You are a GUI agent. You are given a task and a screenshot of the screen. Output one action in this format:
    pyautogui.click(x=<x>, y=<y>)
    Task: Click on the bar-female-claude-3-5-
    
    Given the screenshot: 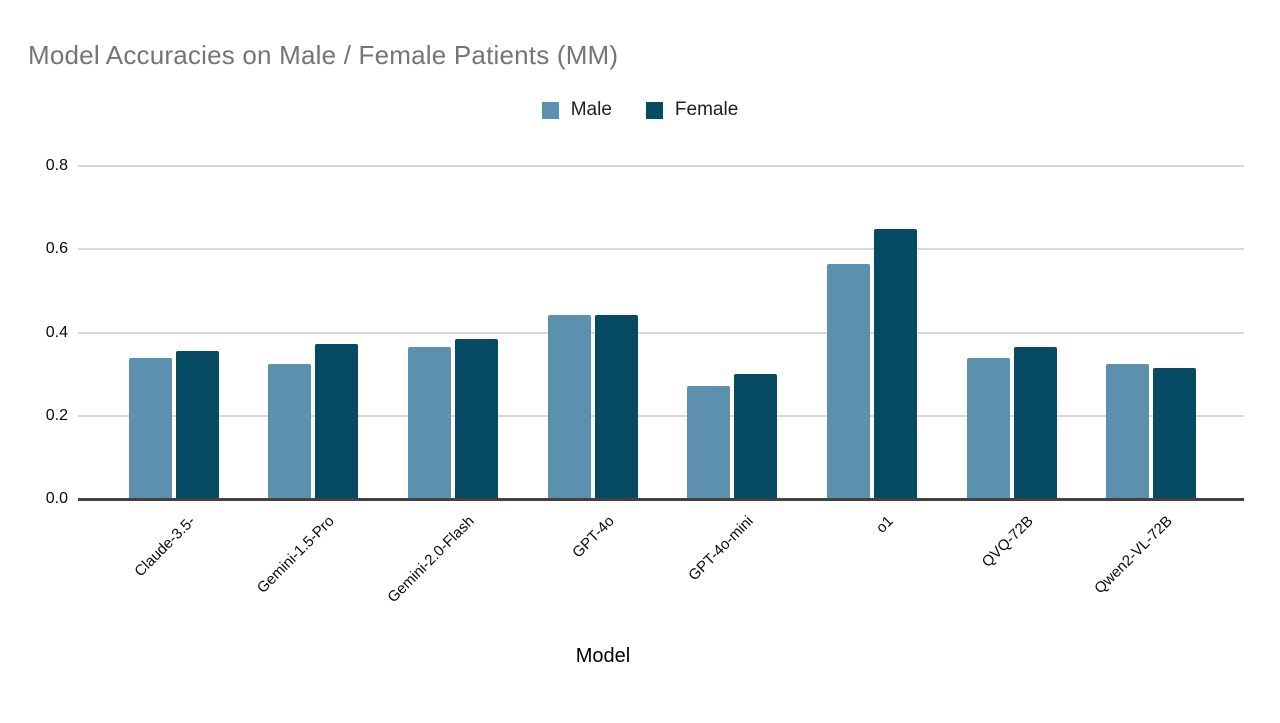 What is the action you would take?
    pyautogui.click(x=197, y=425)
    